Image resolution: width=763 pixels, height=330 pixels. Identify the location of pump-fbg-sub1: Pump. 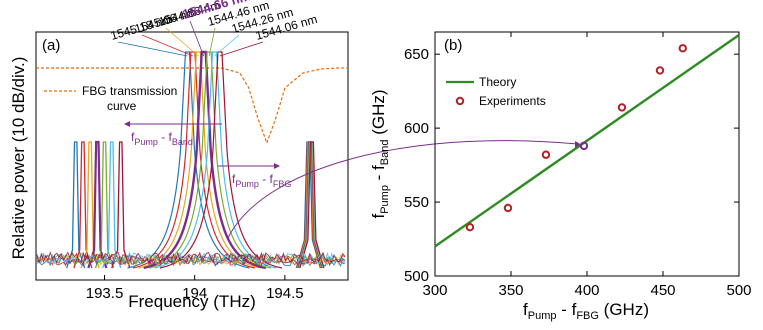
(247, 184).